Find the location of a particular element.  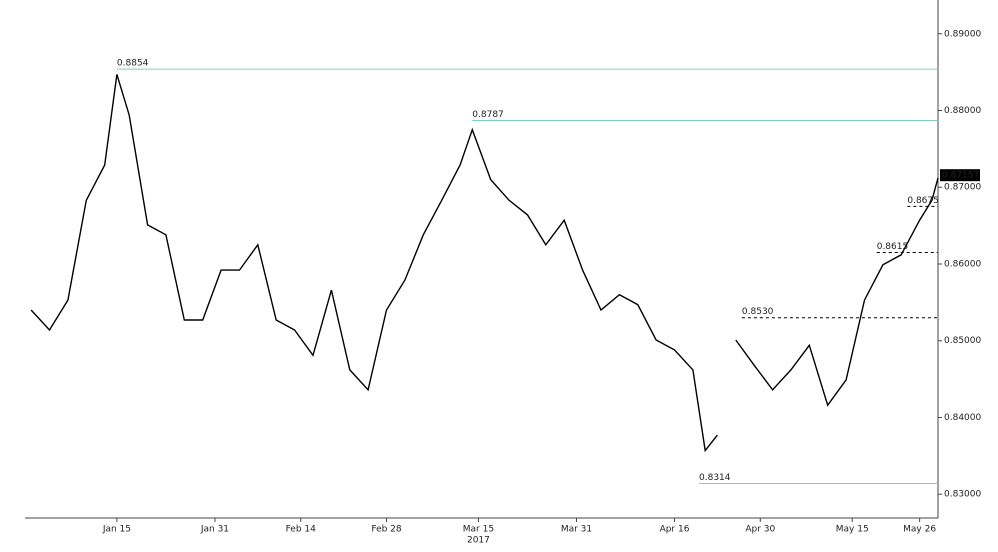

x-tick-label: May 26 is located at coordinates (919, 530).